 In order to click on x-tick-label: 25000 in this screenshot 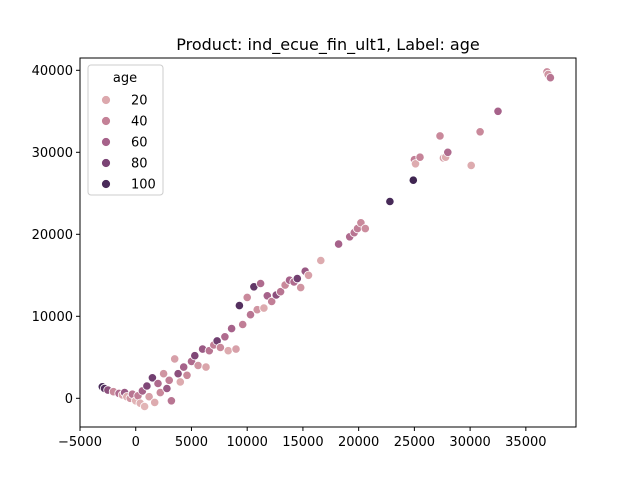, I will do `click(414, 442)`.